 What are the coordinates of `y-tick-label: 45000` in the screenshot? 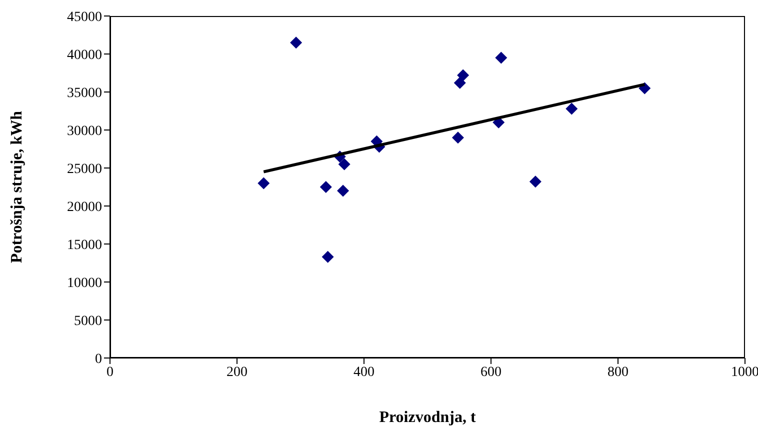 It's located at (84, 17).